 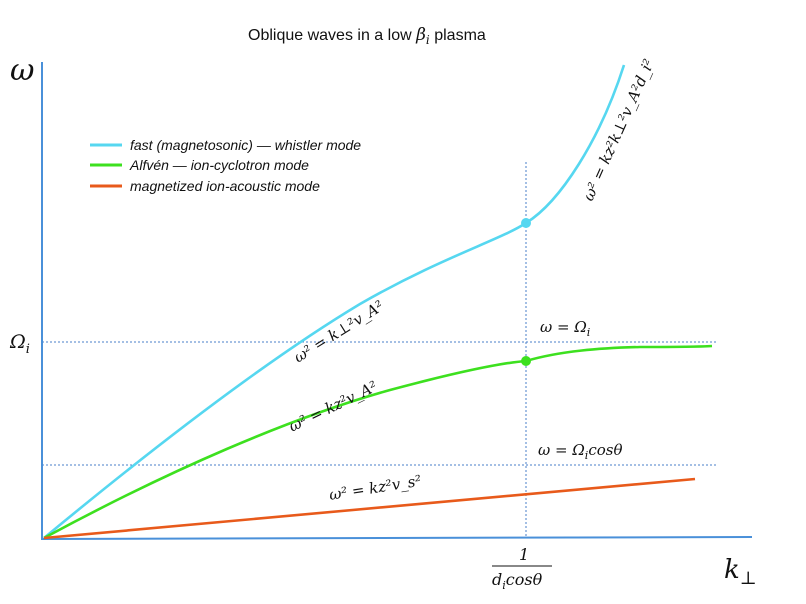 I want to click on k-tick-denominator: dicosθ, so click(x=517, y=581).